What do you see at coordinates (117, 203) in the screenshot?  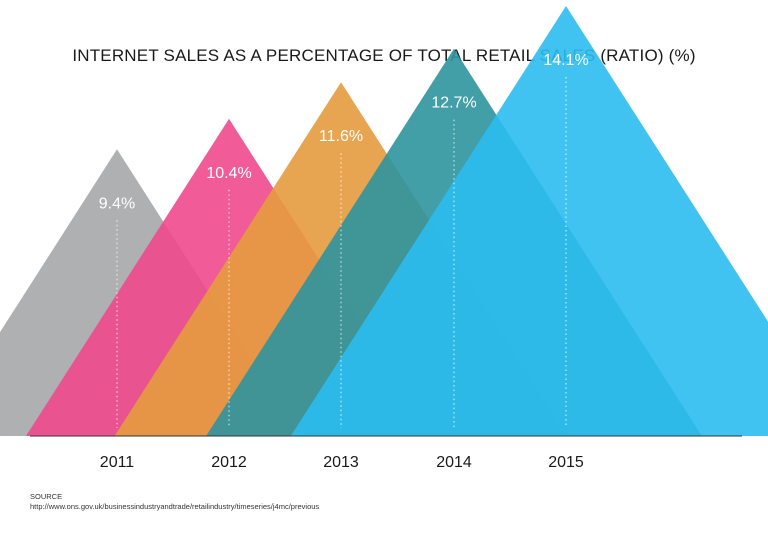 I see `value-label-2011: 9.4%` at bounding box center [117, 203].